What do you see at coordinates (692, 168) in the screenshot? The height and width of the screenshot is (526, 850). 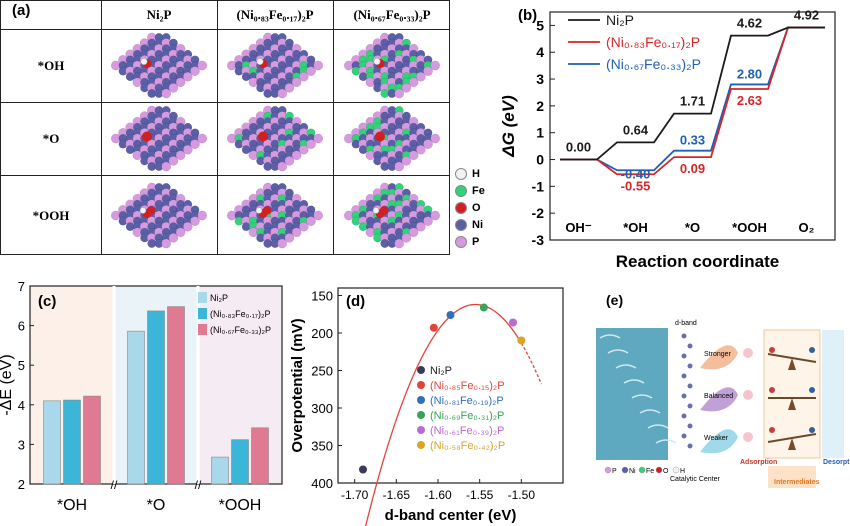 I see `energy-value-label: 0.09` at bounding box center [692, 168].